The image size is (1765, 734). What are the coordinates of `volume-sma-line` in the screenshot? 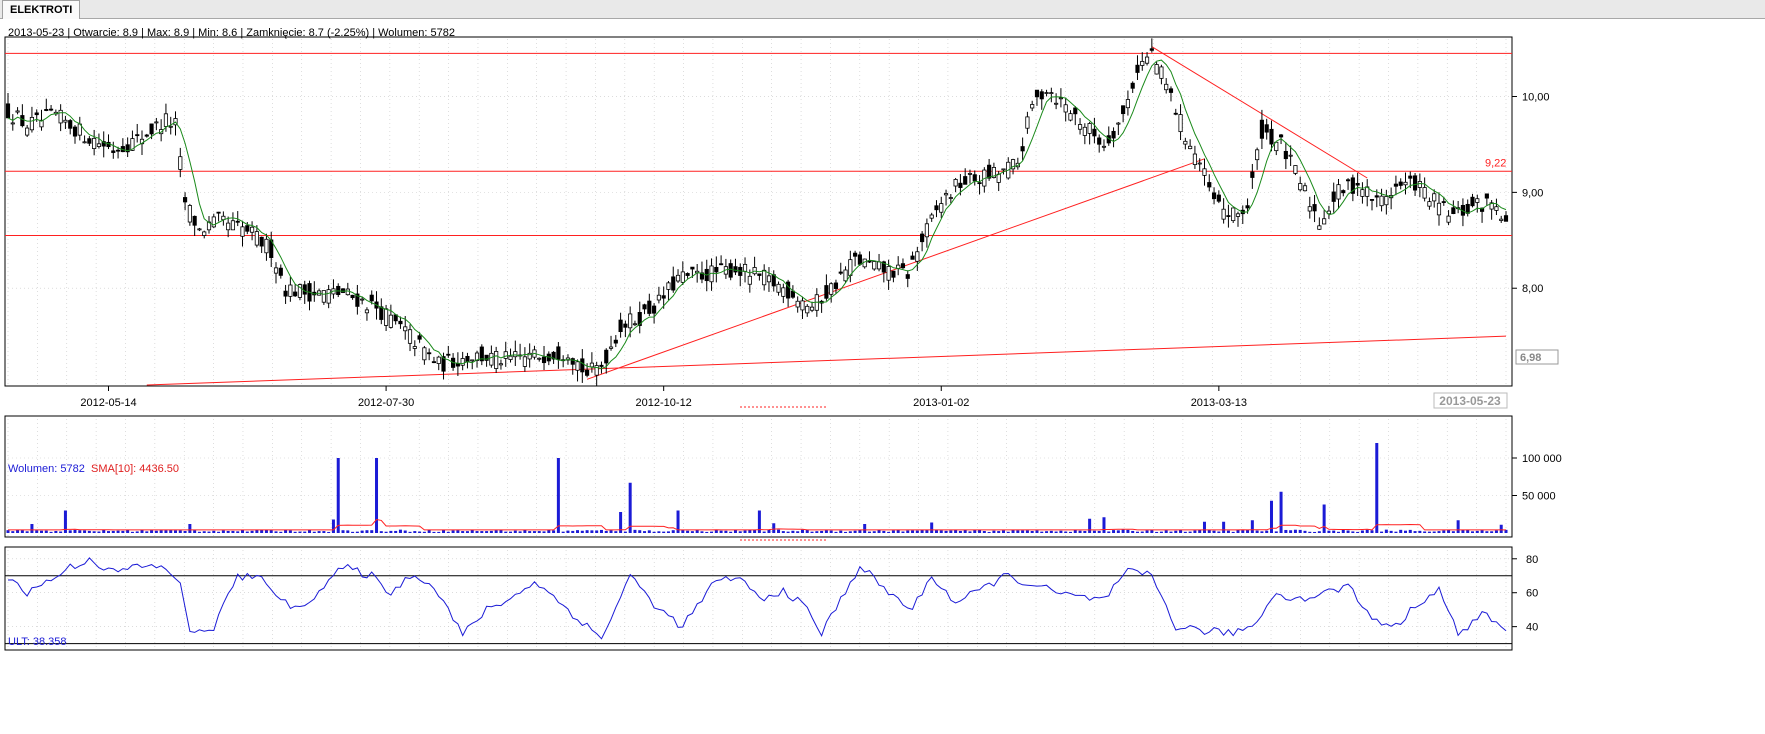 It's located at (757, 524).